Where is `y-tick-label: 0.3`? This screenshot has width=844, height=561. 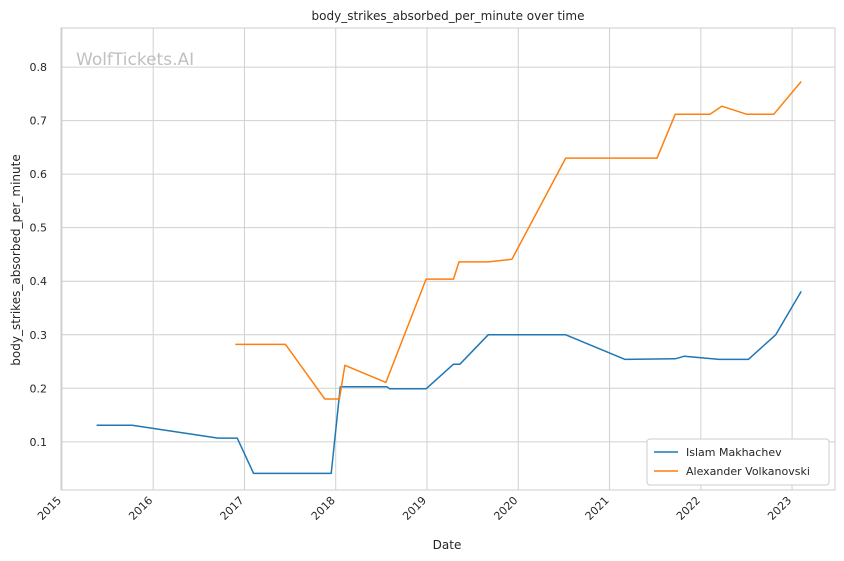 y-tick-label: 0.3 is located at coordinates (39, 335).